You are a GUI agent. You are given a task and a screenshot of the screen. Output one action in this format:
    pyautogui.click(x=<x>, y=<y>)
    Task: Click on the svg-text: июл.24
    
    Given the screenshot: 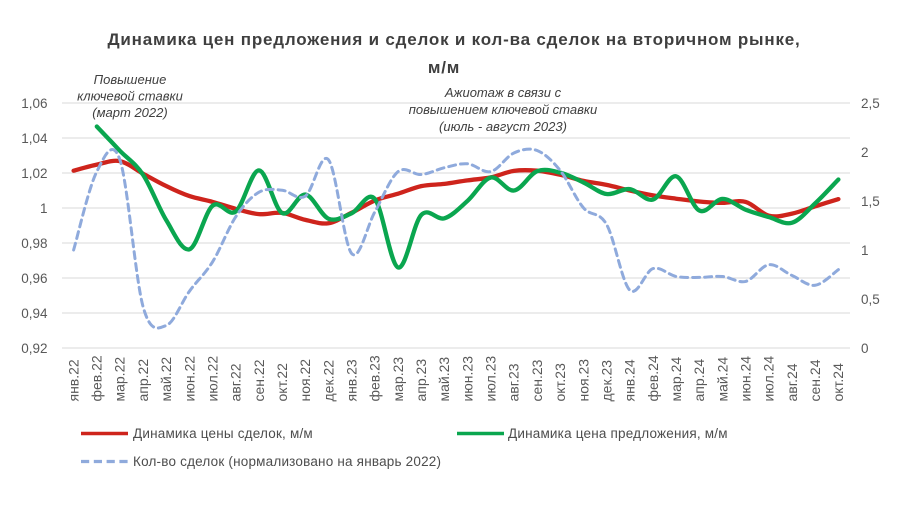 What is the action you would take?
    pyautogui.click(x=769, y=379)
    